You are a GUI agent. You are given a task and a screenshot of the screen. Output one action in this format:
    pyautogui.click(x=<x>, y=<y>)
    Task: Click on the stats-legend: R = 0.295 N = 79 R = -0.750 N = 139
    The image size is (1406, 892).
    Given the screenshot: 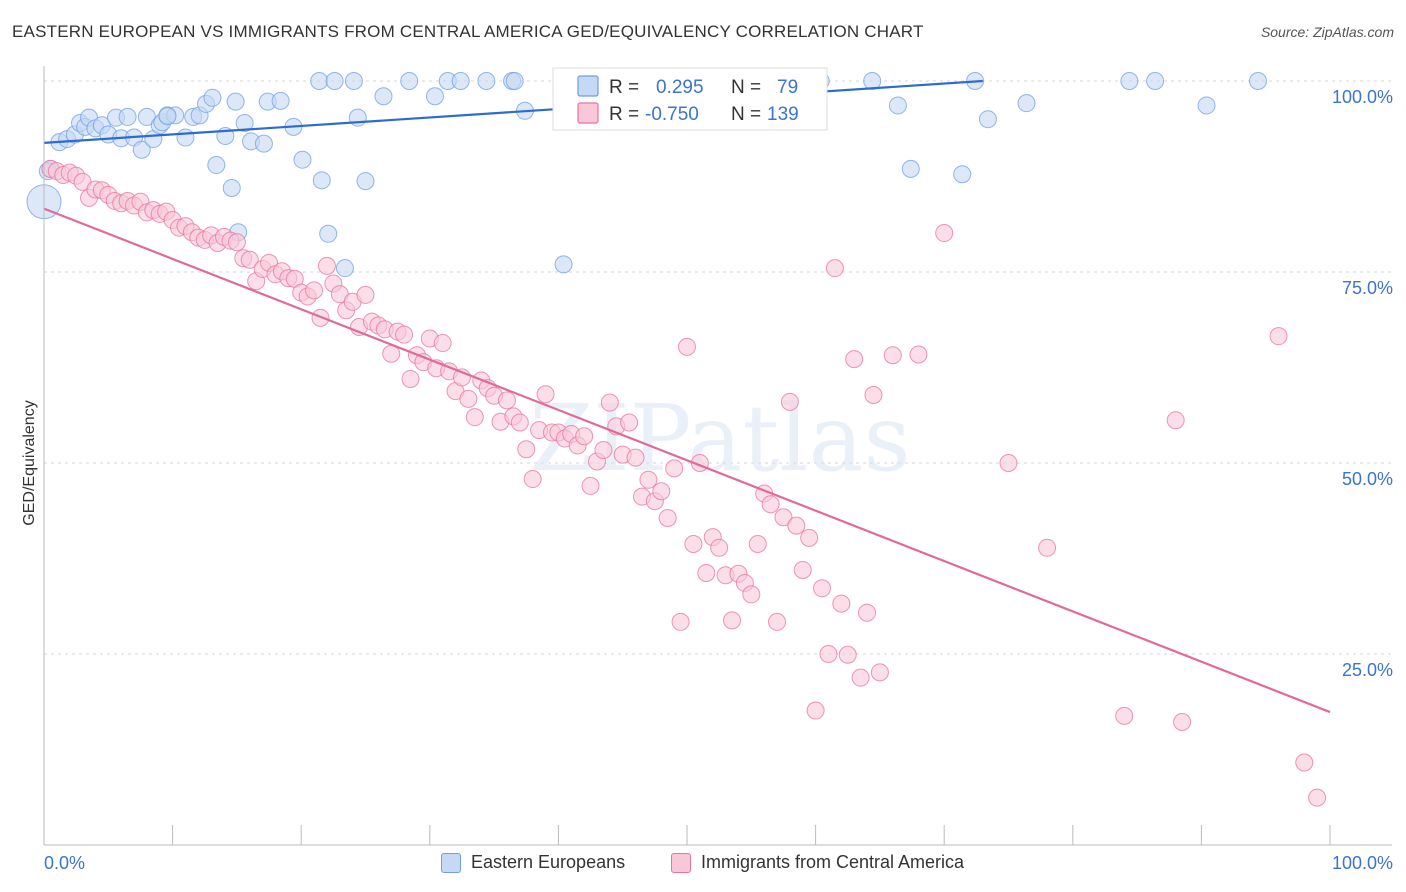 What is the action you would take?
    pyautogui.click(x=690, y=99)
    